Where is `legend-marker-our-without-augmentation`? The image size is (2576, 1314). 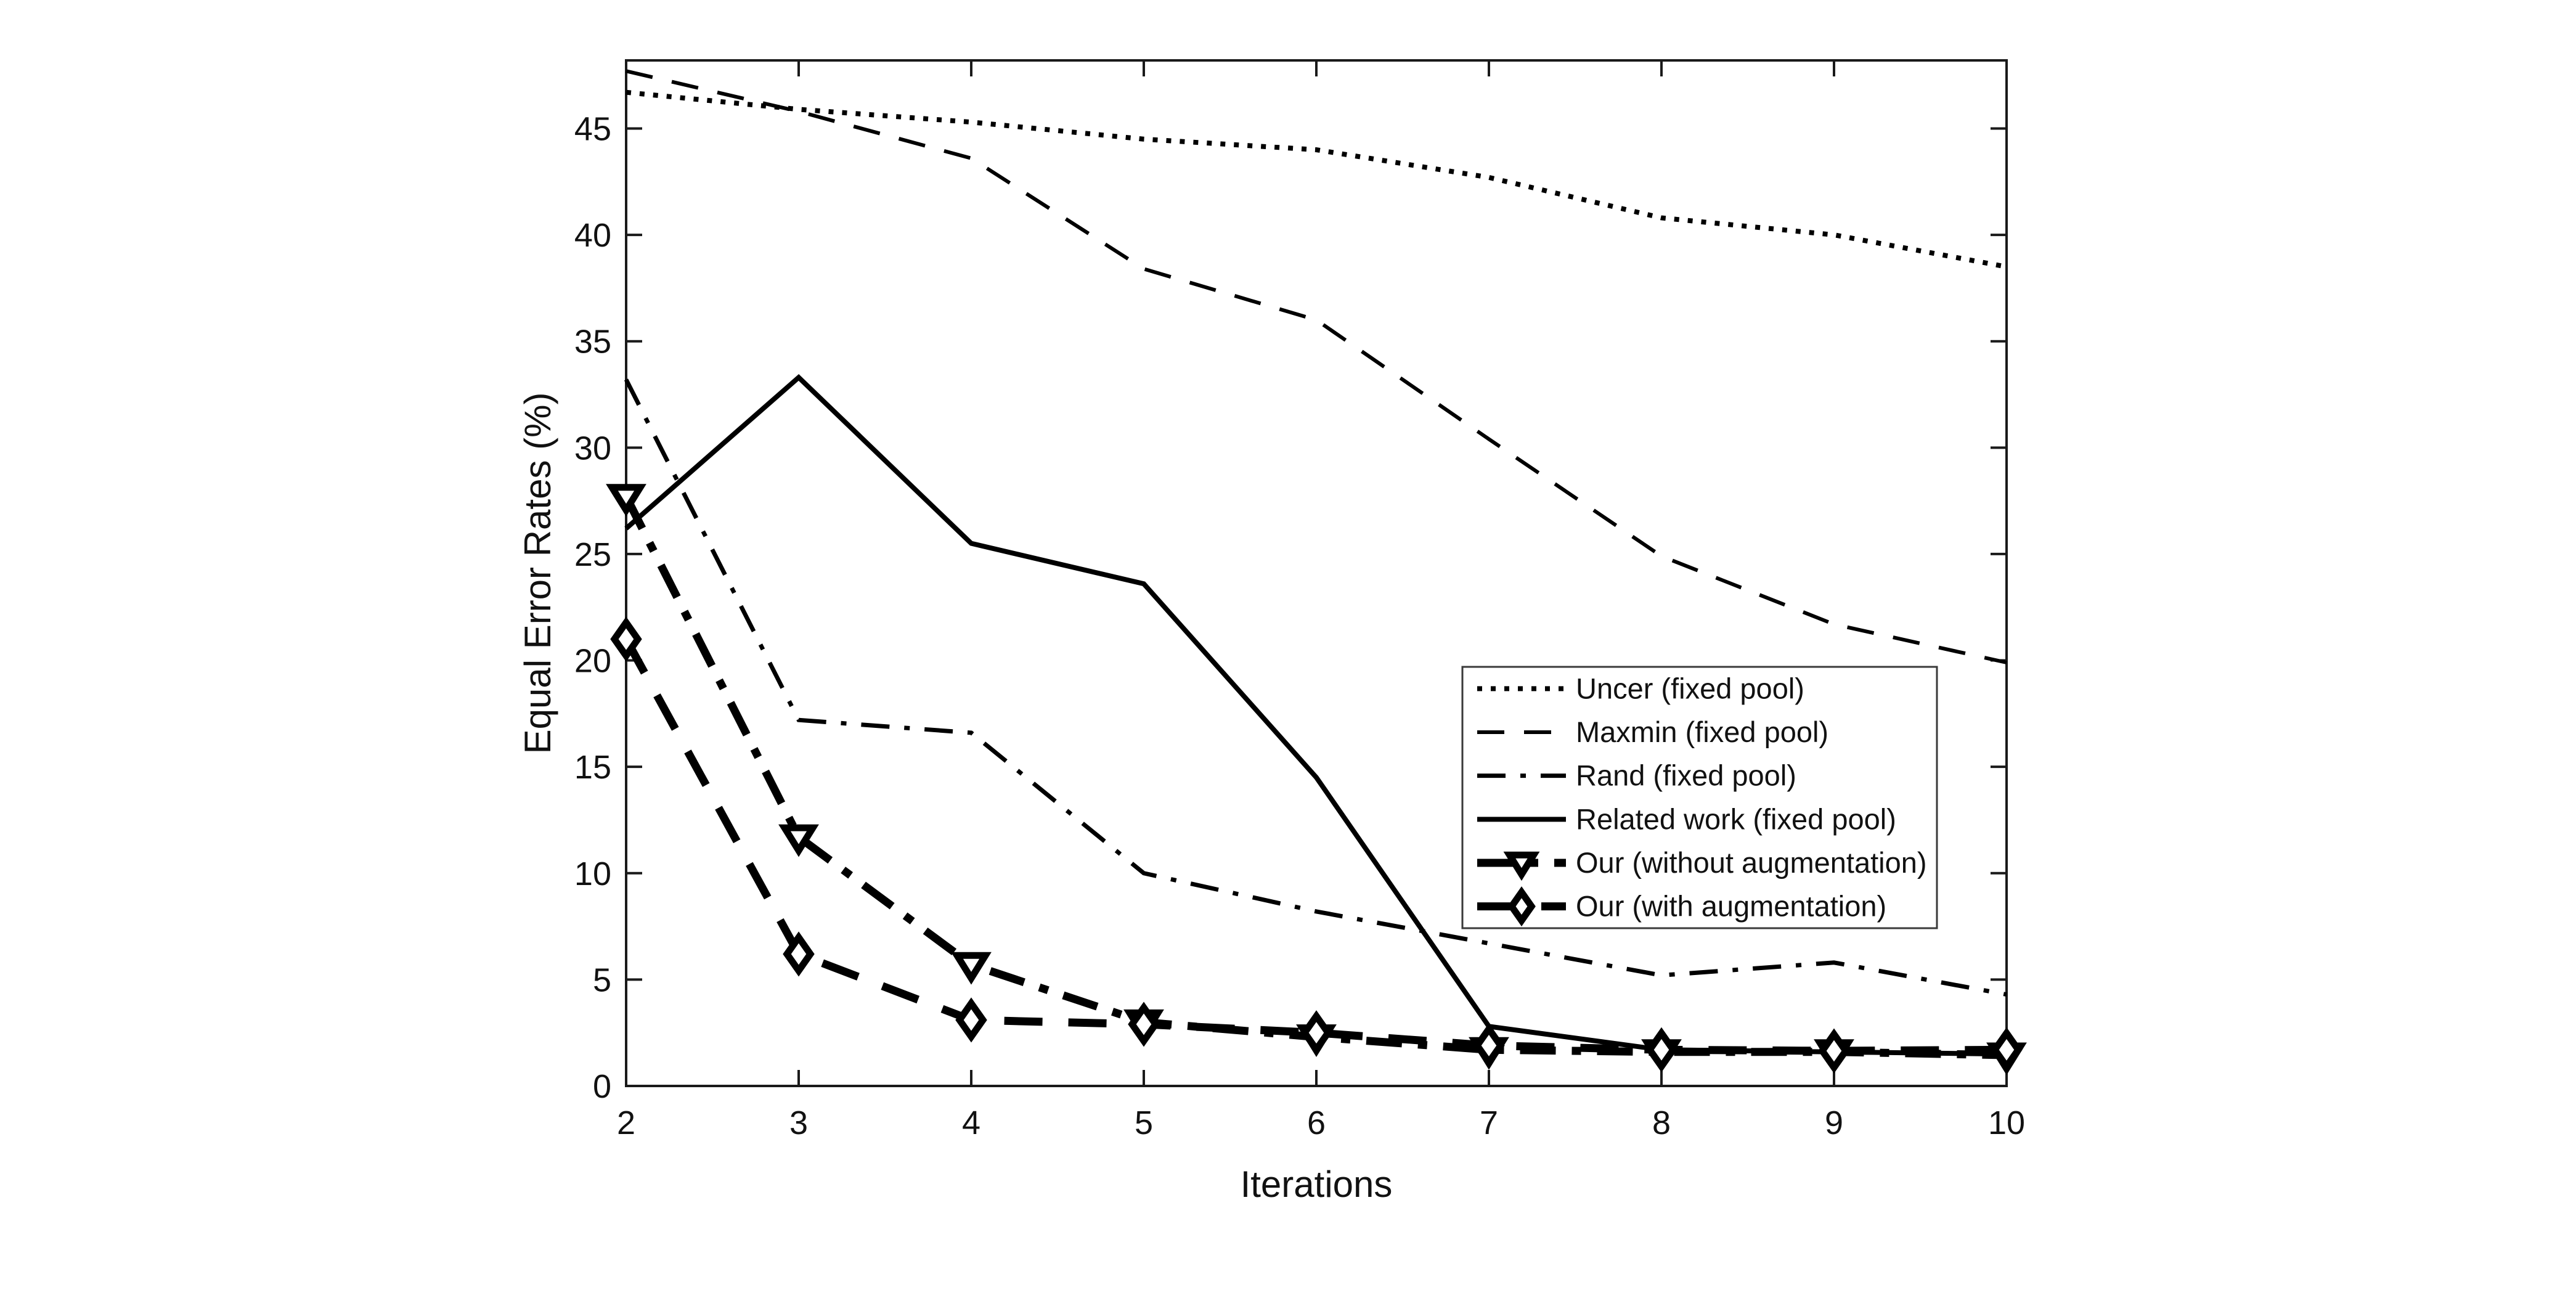 legend-marker-our-without-augmentation is located at coordinates (1521, 866).